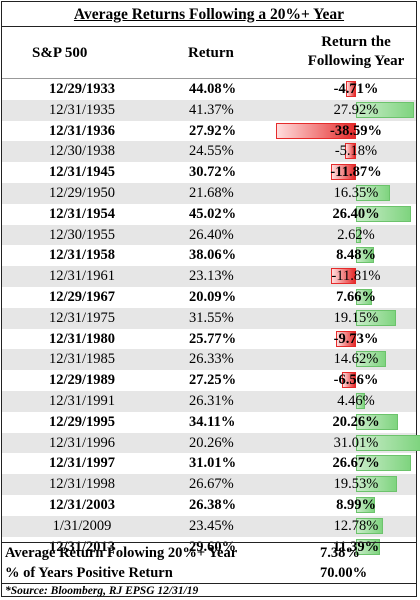  I want to click on row-following-cell: -4.71%, so click(339, 89).